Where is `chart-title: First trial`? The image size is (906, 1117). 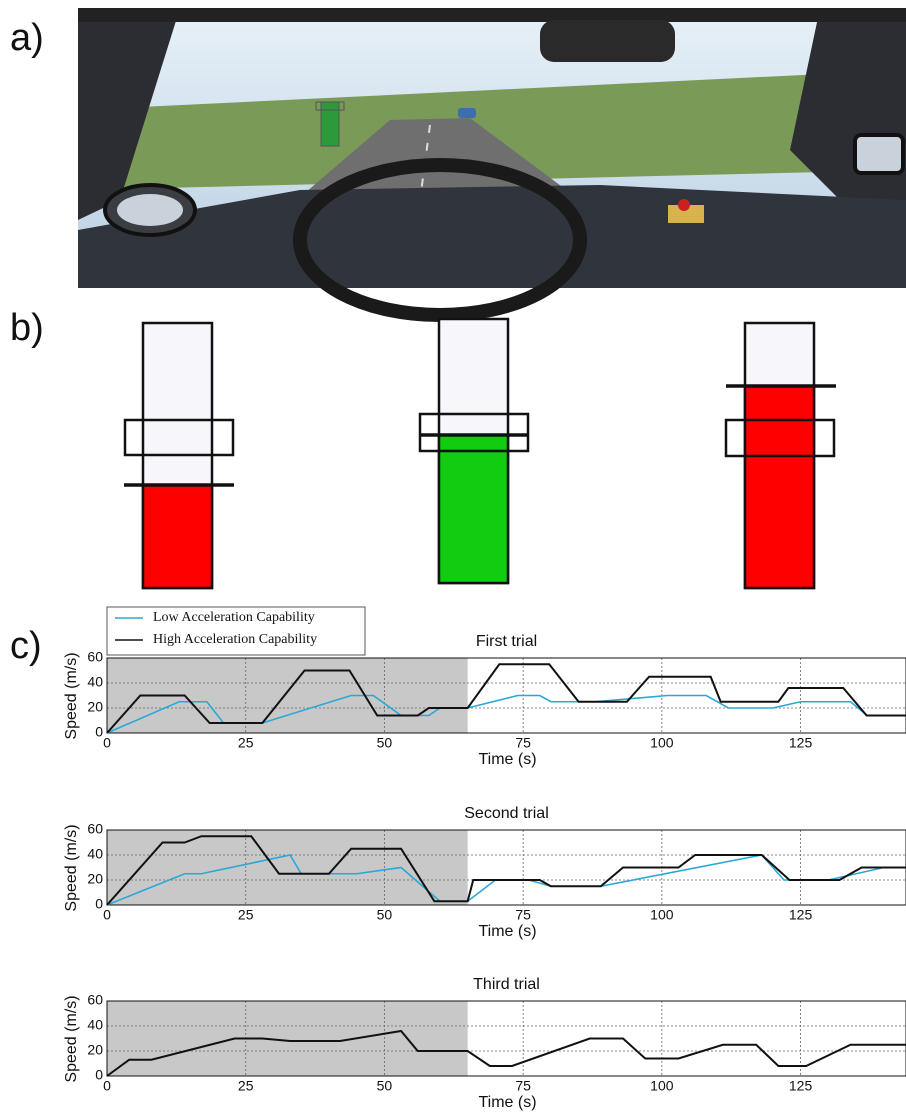 chart-title: First trial is located at coordinates (506, 641).